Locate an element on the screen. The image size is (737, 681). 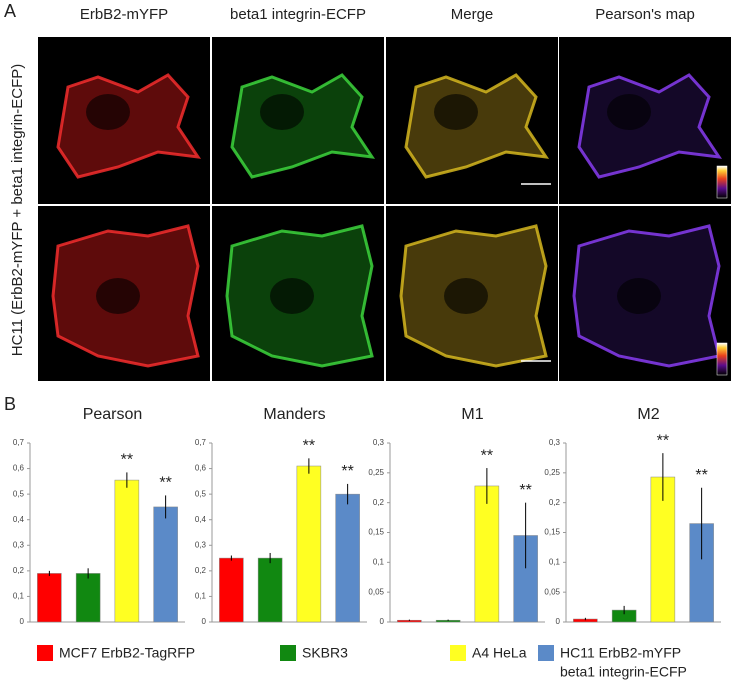
panel-label: B is located at coordinates (10, 404).